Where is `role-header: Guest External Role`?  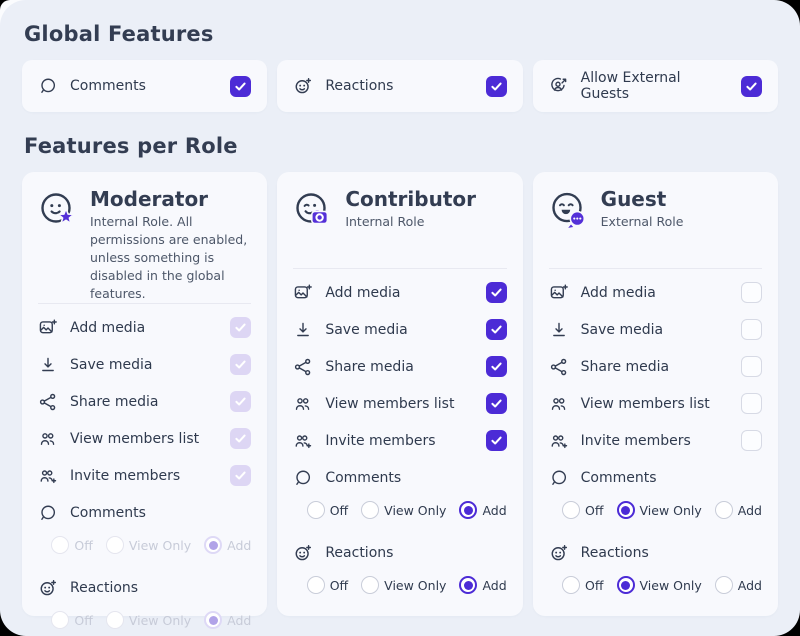 role-header: Guest External Role is located at coordinates (655, 228).